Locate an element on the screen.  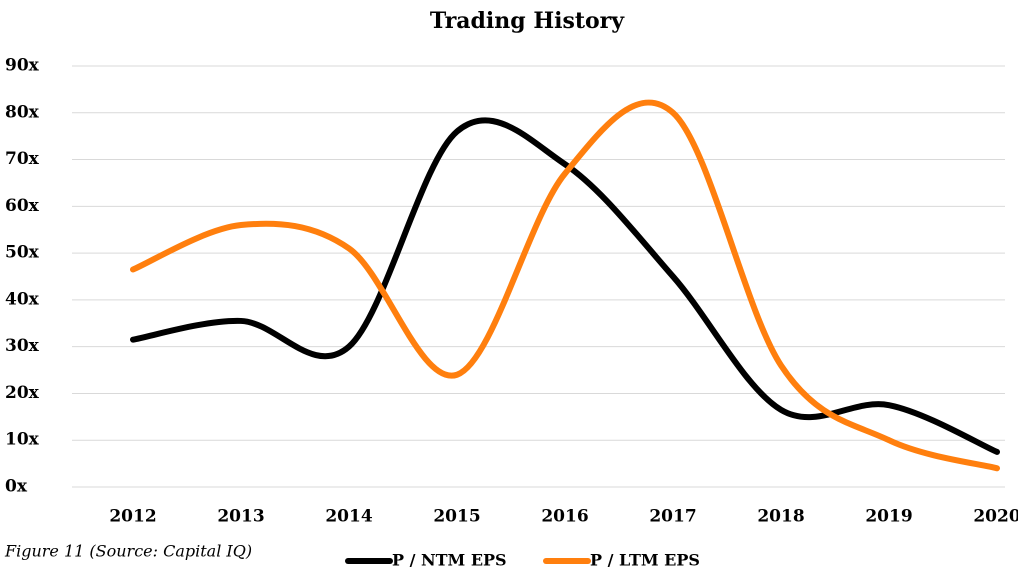
x-tick-label: 2015 is located at coordinates (456, 517).